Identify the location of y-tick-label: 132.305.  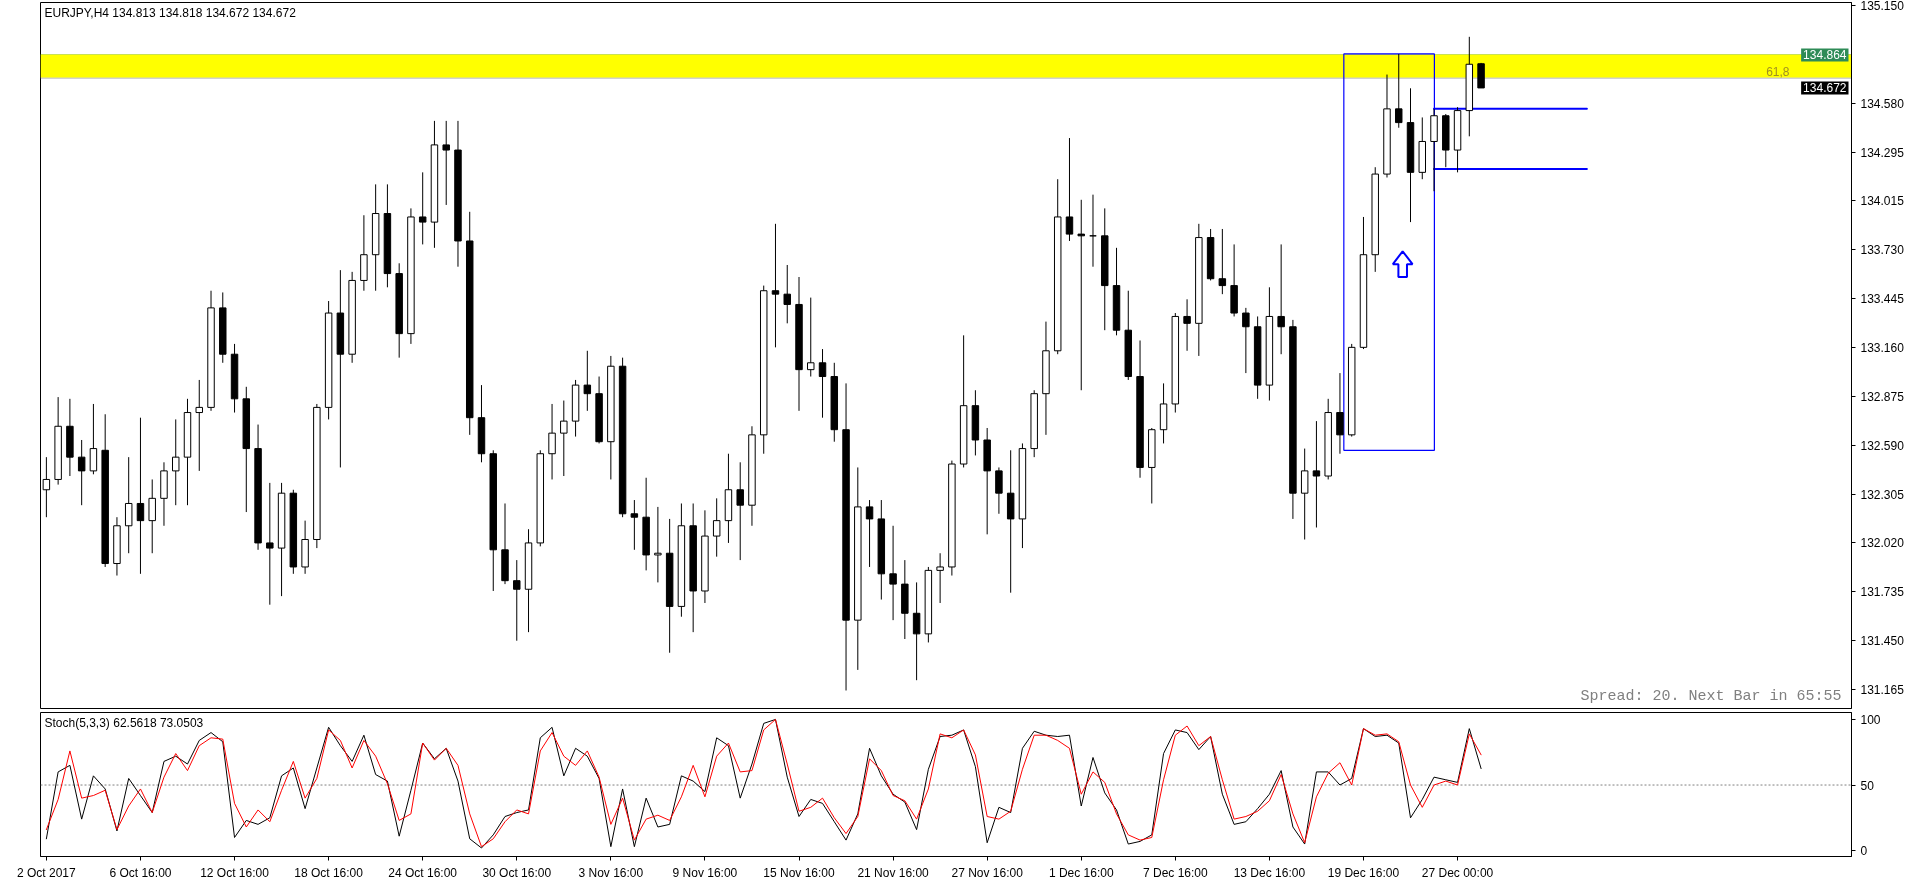
(1882, 494).